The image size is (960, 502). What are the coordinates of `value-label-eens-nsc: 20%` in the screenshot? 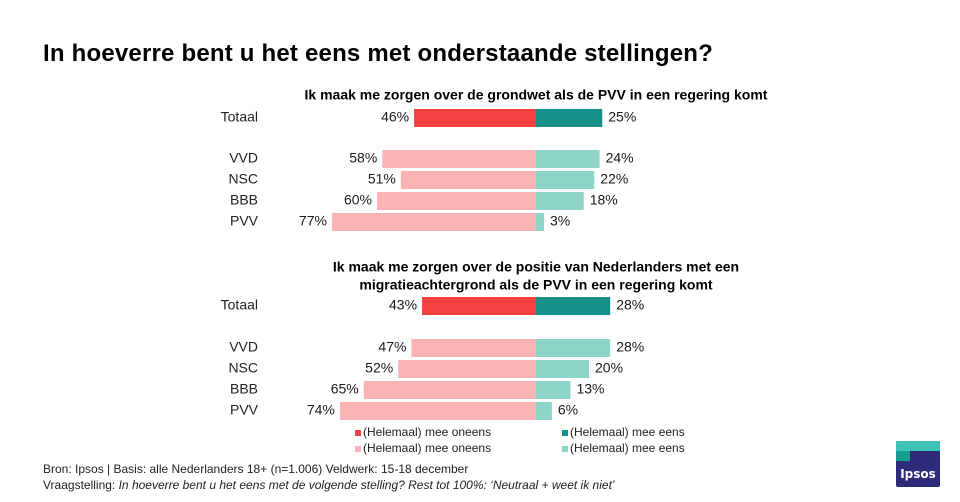 It's located at (609, 368).